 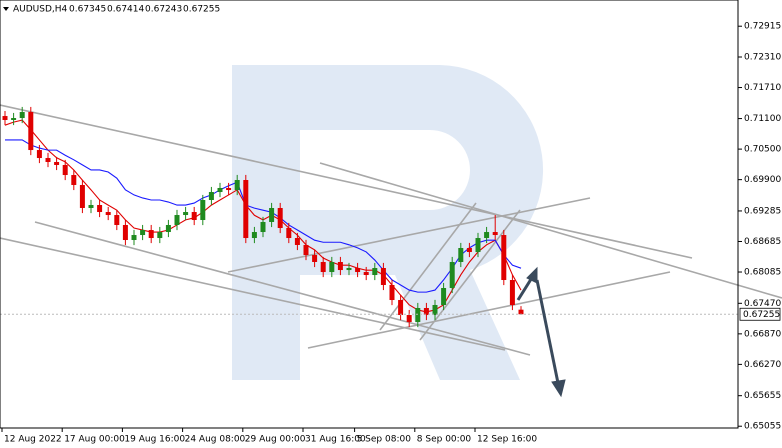 What do you see at coordinates (125, 10) in the screenshot?
I see `header-high: 0.67414` at bounding box center [125, 10].